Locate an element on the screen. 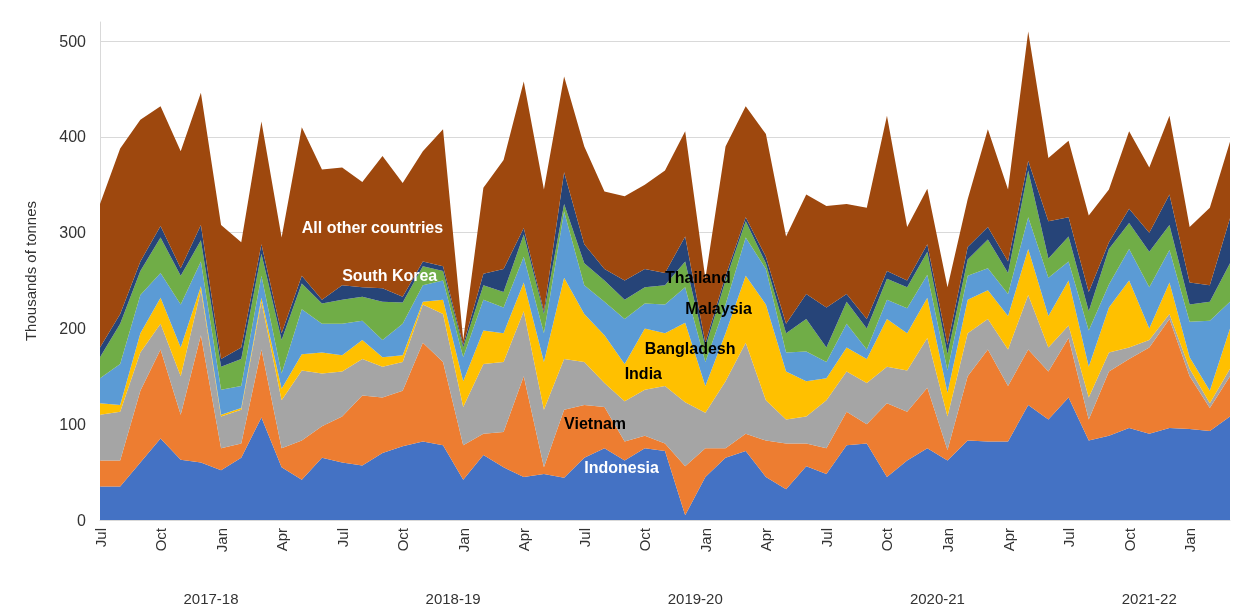 This screenshot has height=610, width=1238. series-label: India is located at coordinates (643, 373).